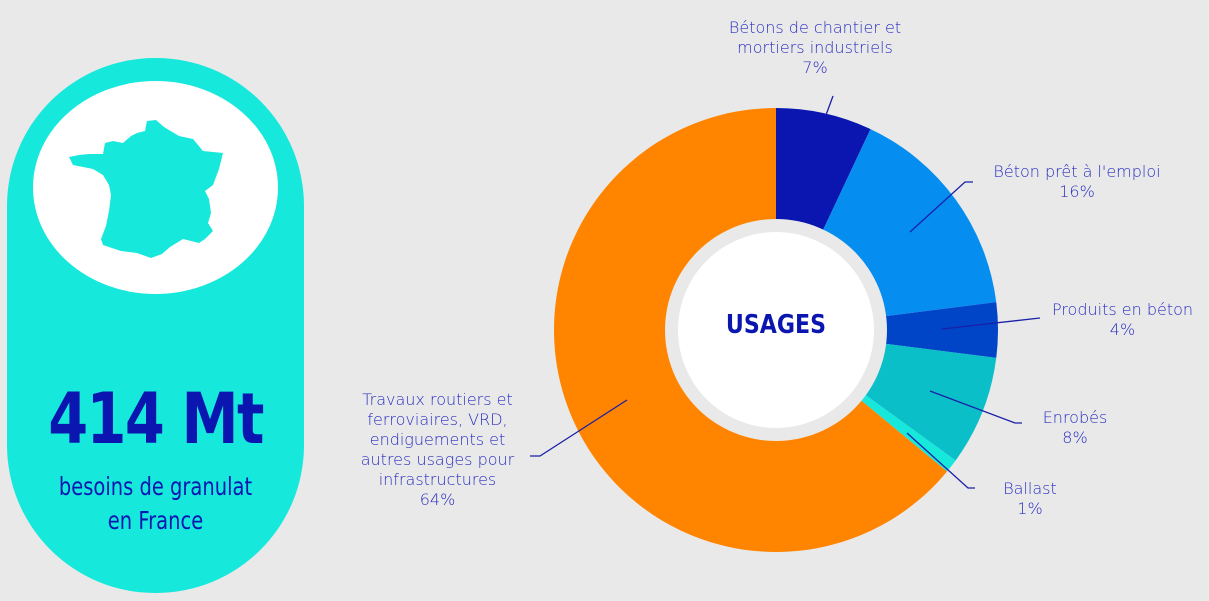  Describe the element at coordinates (1122, 309) in the screenshot. I see `label-text: Produits en béton` at that location.